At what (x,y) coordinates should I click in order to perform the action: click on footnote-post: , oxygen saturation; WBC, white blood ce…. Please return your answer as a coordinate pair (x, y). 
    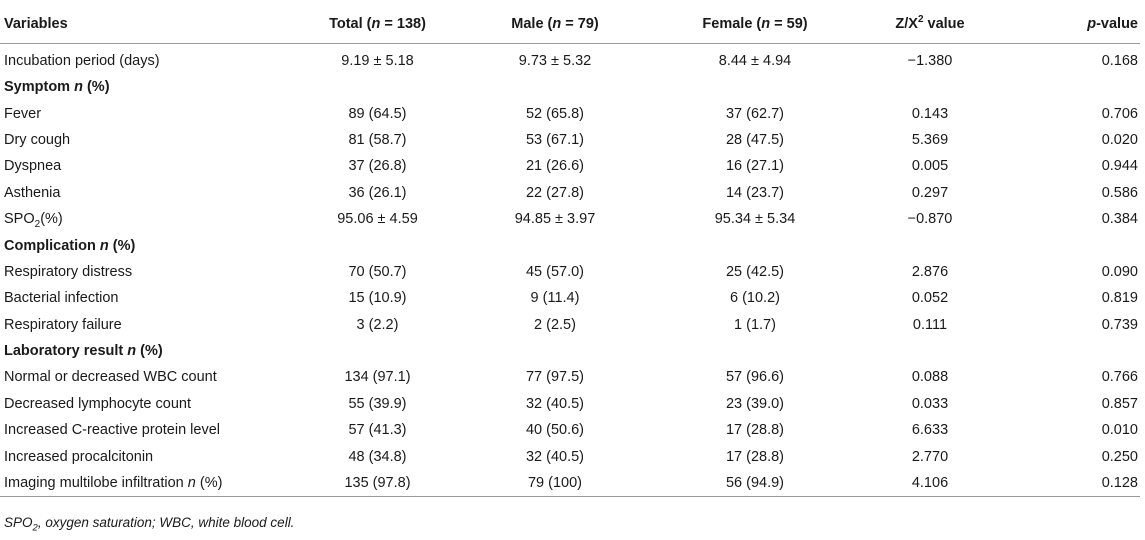
    Looking at the image, I should click on (166, 522).